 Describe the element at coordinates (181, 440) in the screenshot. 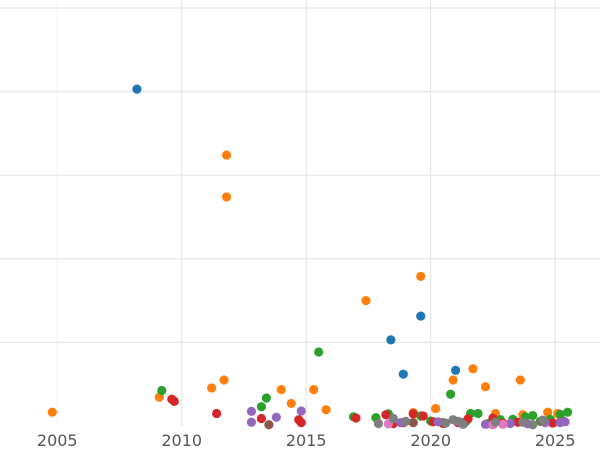

I see `x-tick-label: 2010` at that location.